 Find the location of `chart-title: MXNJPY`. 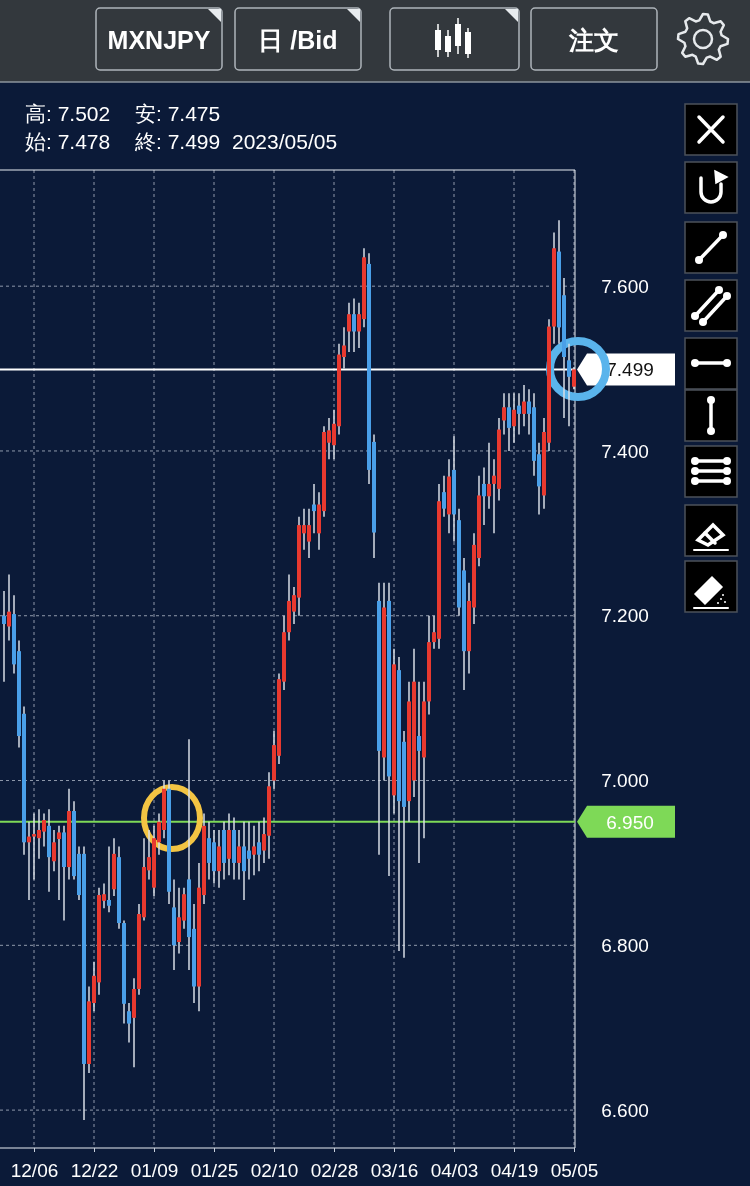

chart-title: MXNJPY is located at coordinates (159, 40).